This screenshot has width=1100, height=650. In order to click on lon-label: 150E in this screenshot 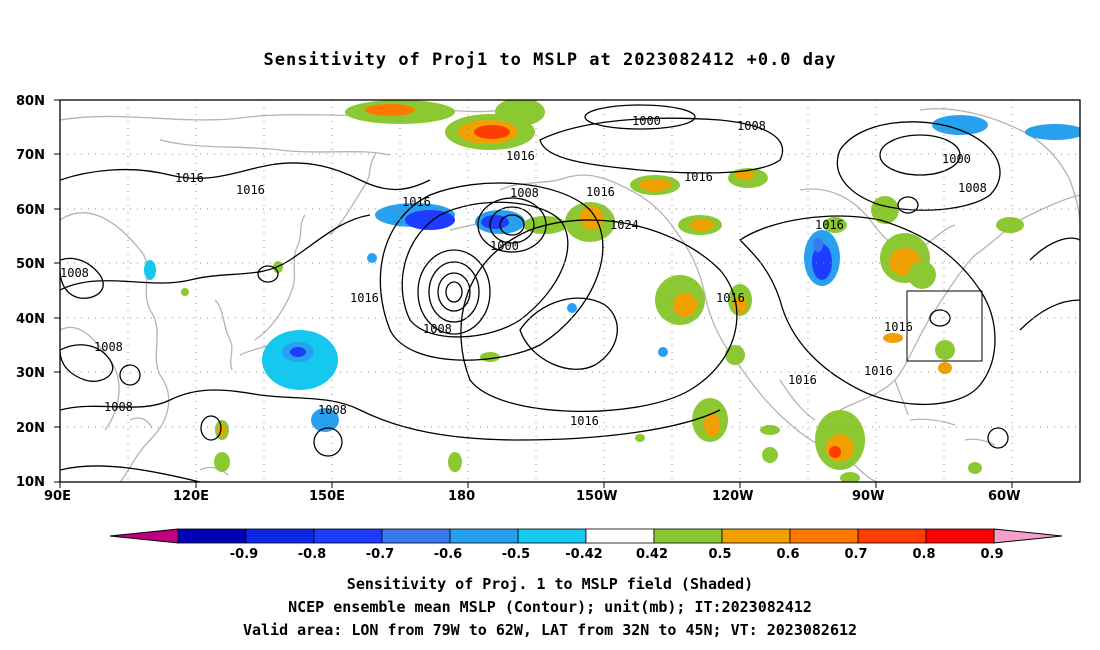, I will do `click(327, 496)`.